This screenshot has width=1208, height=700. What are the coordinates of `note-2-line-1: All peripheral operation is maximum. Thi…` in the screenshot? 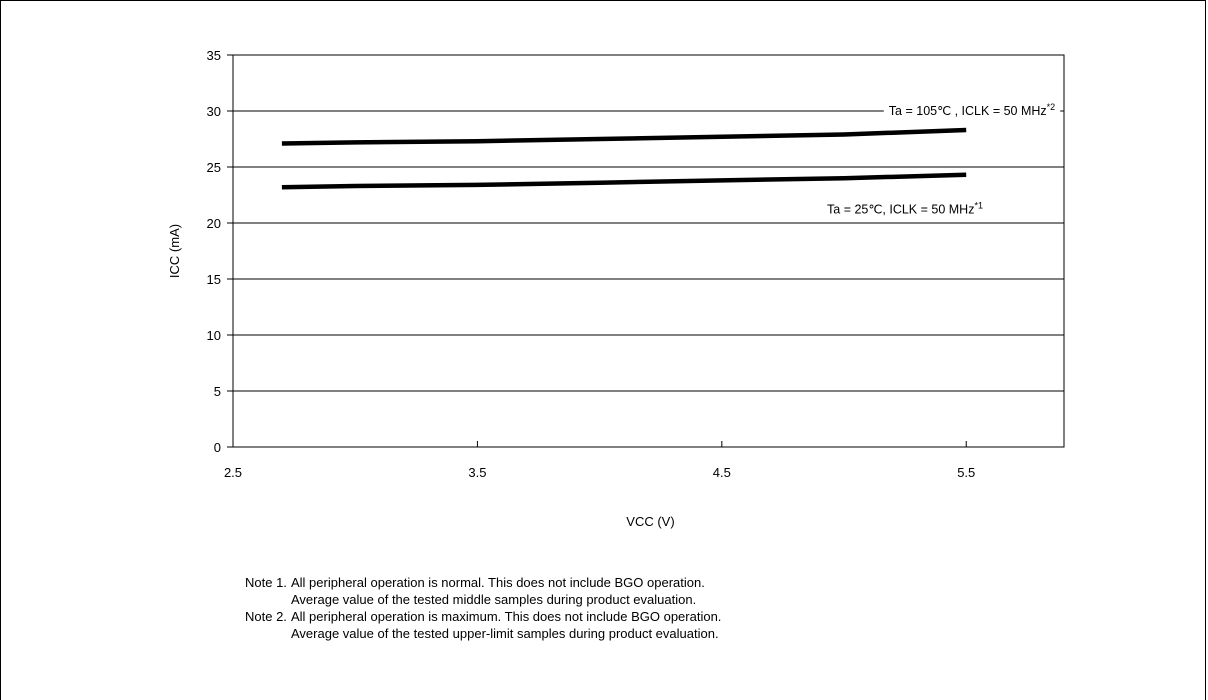 It's located at (506, 616).